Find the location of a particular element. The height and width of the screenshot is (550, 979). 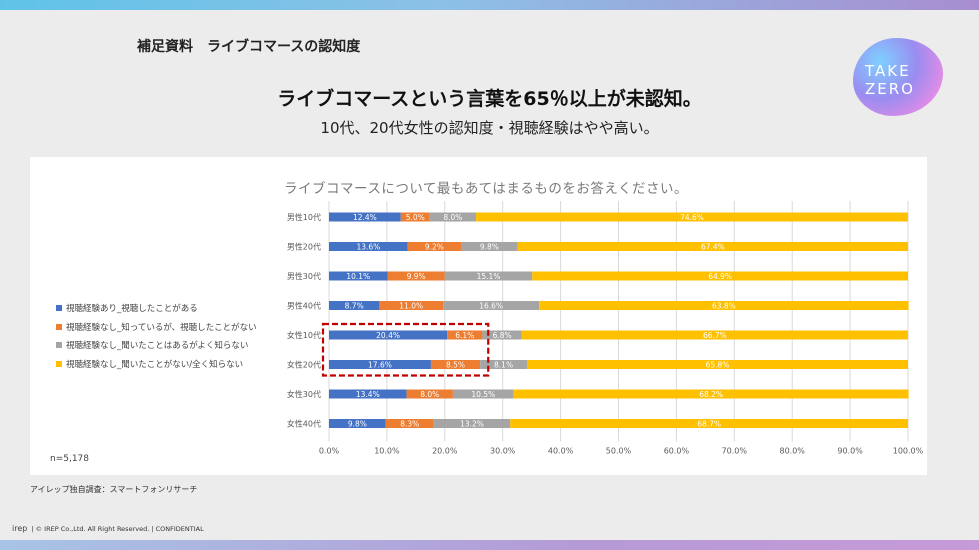

x-tick-label: 60.0% is located at coordinates (677, 451).